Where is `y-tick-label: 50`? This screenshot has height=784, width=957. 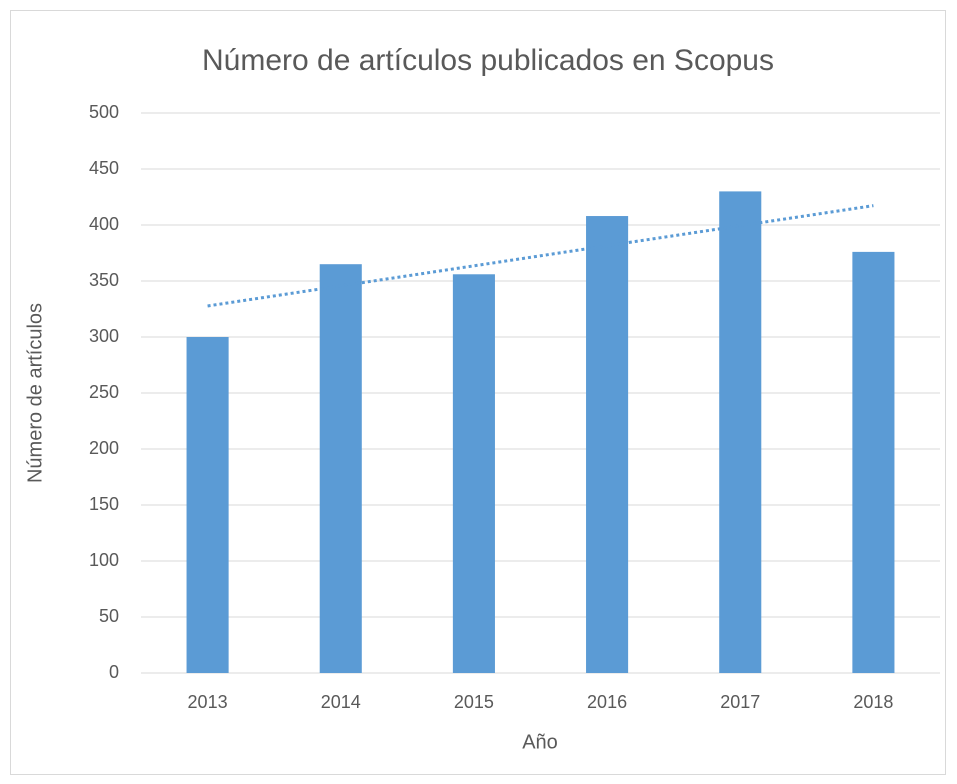 y-tick-label: 50 is located at coordinates (109, 616).